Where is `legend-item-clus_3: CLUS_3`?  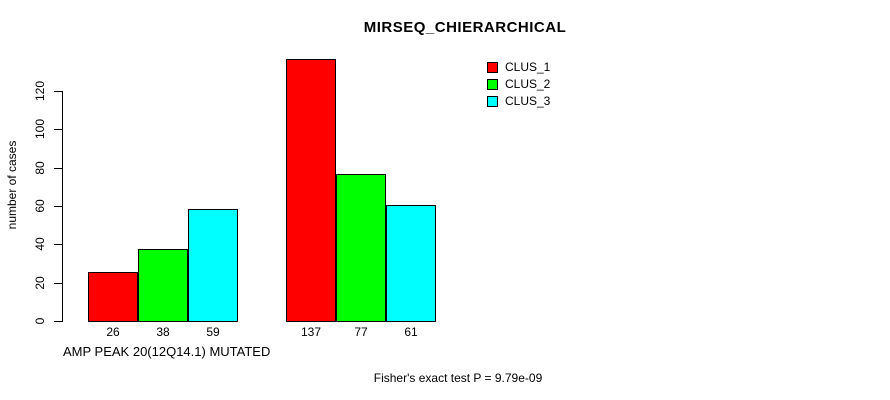
legend-item-clus_3: CLUS_3 is located at coordinates (519, 101).